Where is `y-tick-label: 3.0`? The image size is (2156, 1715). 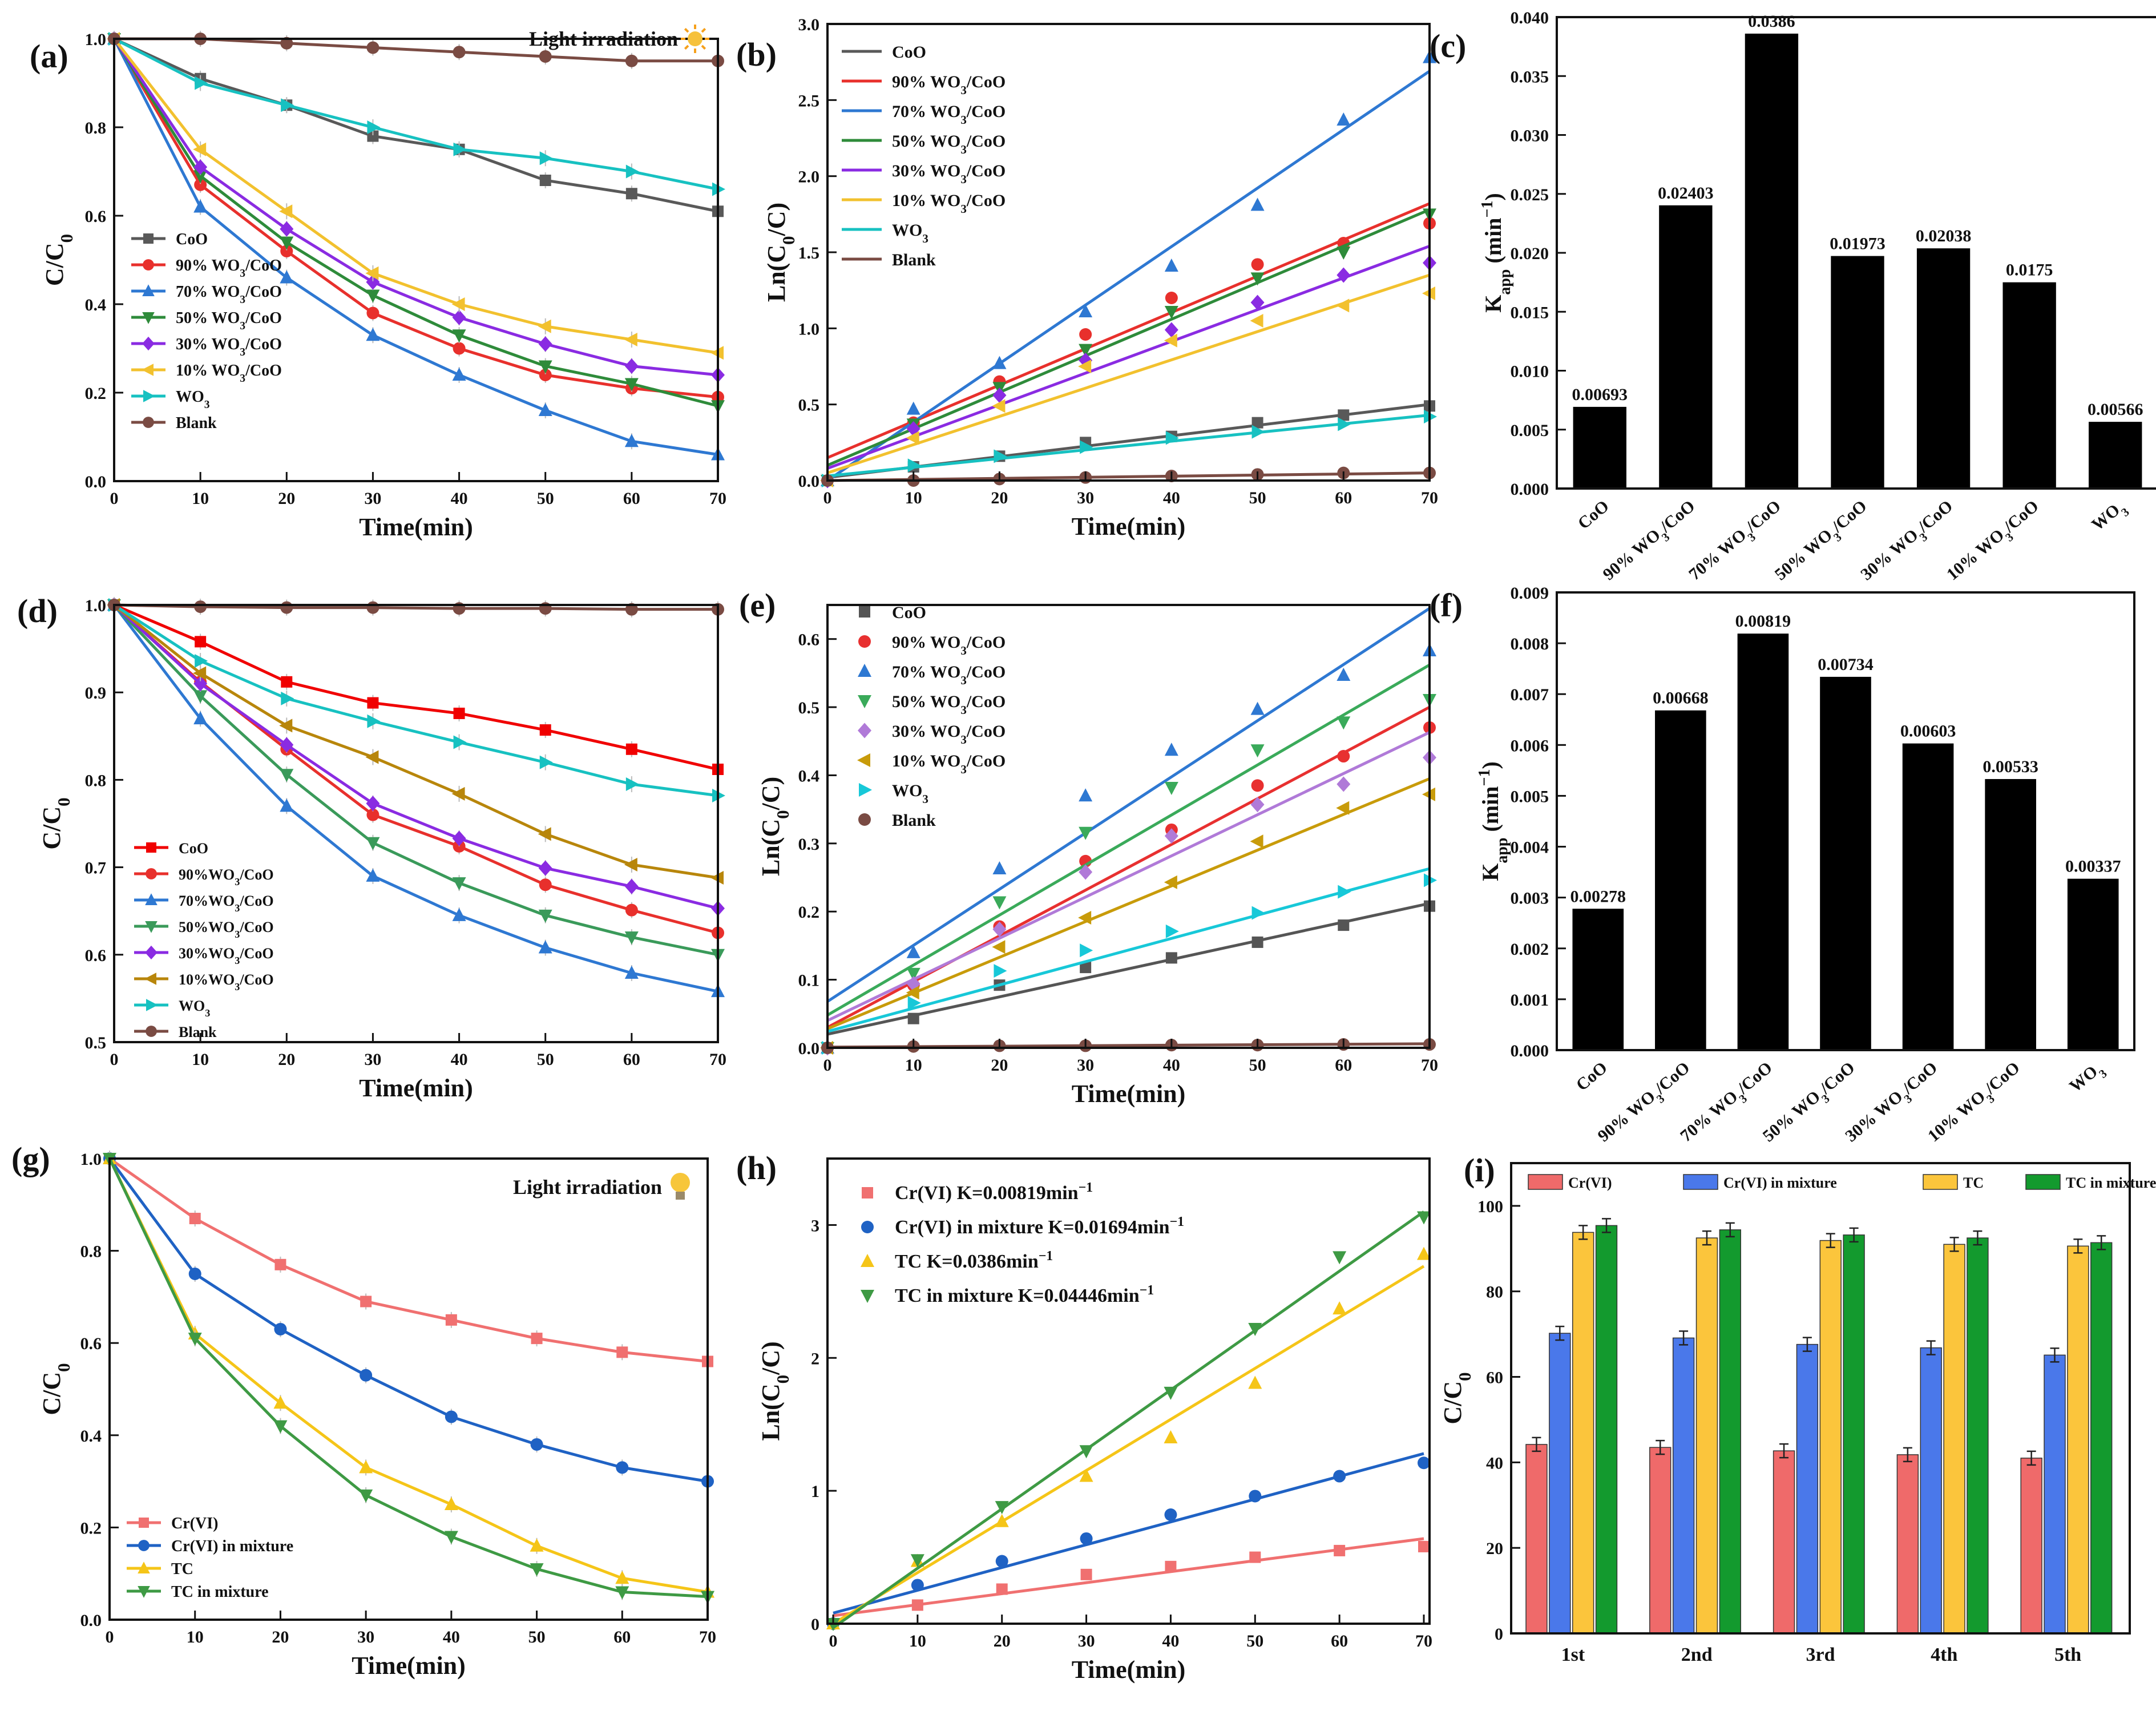
y-tick-label: 3.0 is located at coordinates (809, 25).